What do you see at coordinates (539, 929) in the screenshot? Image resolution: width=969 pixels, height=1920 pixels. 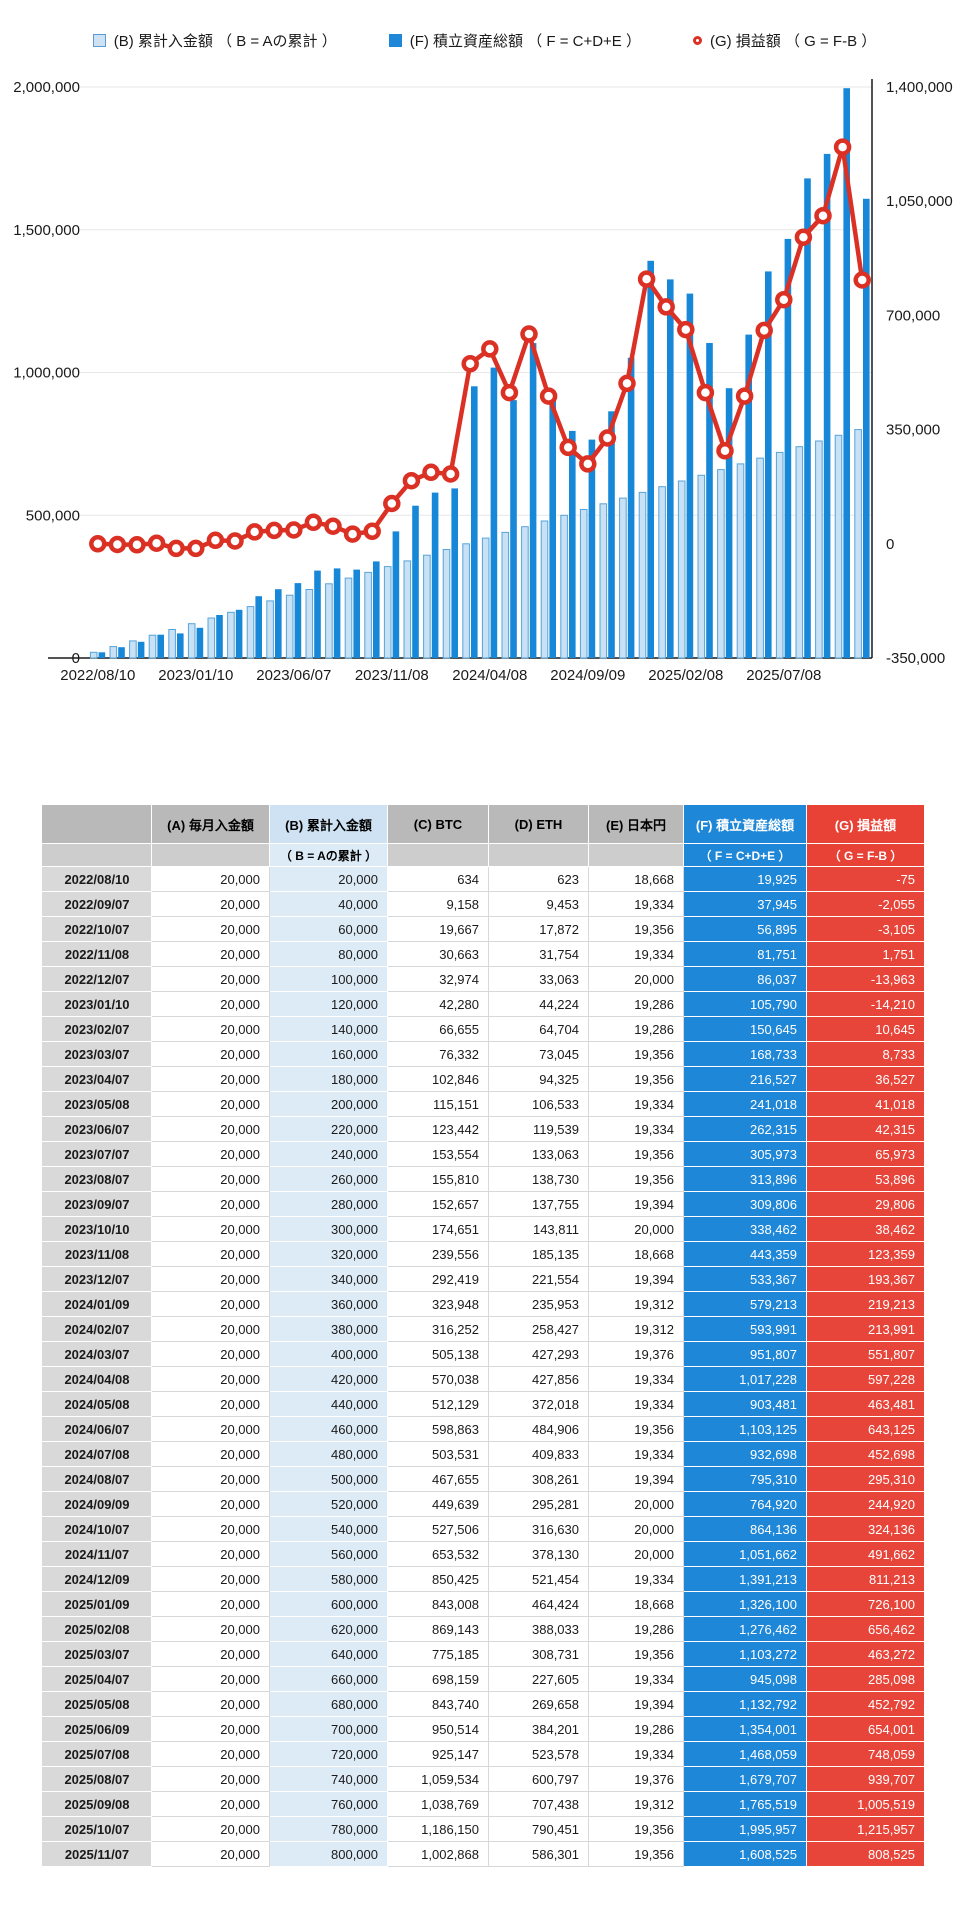 I see `cell-value: 17,872` at bounding box center [539, 929].